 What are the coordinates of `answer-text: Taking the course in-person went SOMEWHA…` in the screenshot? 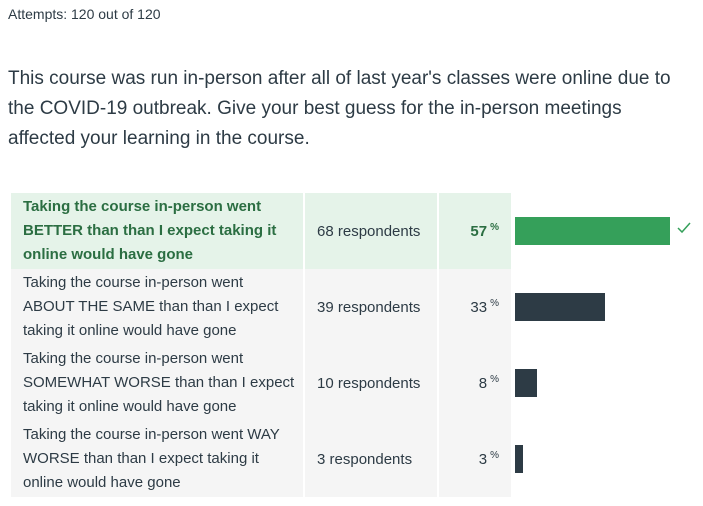 It's located at (157, 383).